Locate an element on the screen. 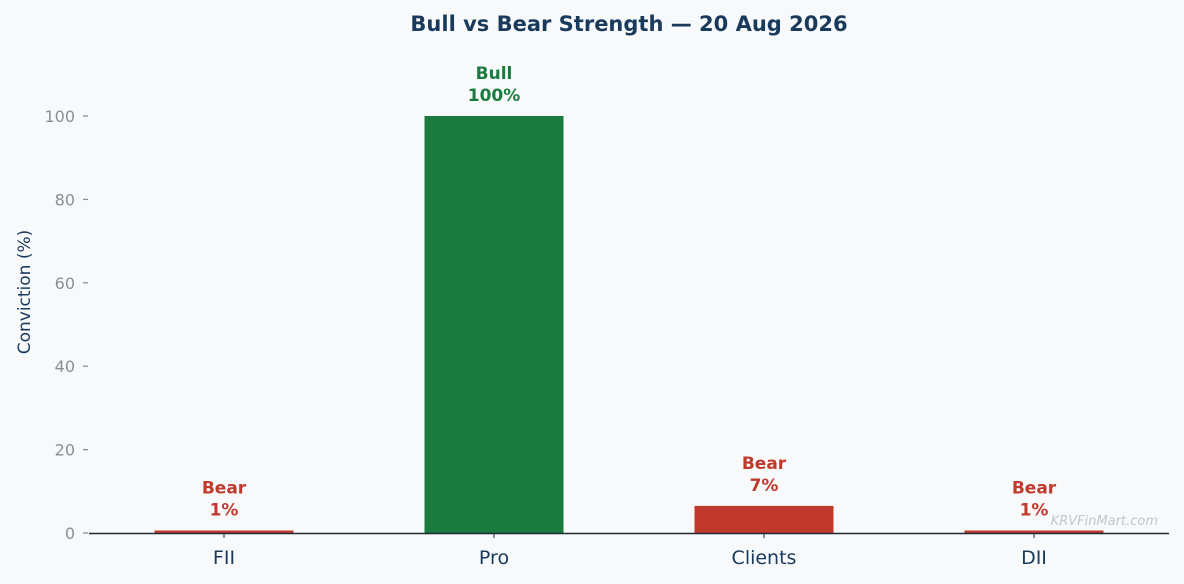  y-tick-label-20: 20 is located at coordinates (65, 450).